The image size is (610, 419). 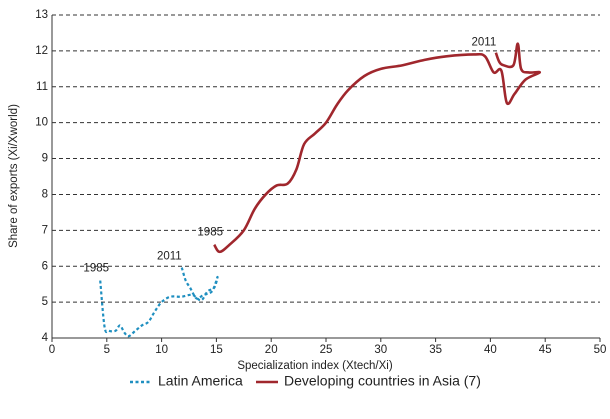 What do you see at coordinates (159, 301) in the screenshot?
I see `series-line` at bounding box center [159, 301].